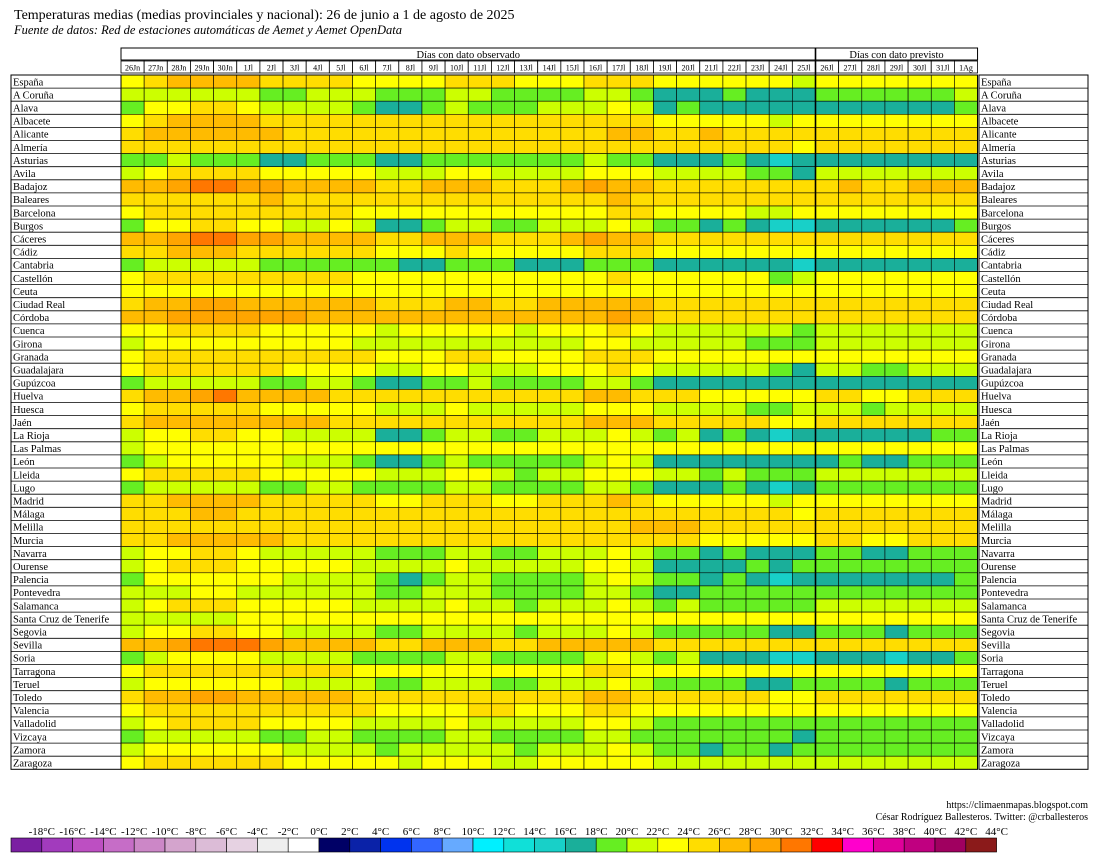  I want to click on row-label-left: Badajoz, so click(30, 187).